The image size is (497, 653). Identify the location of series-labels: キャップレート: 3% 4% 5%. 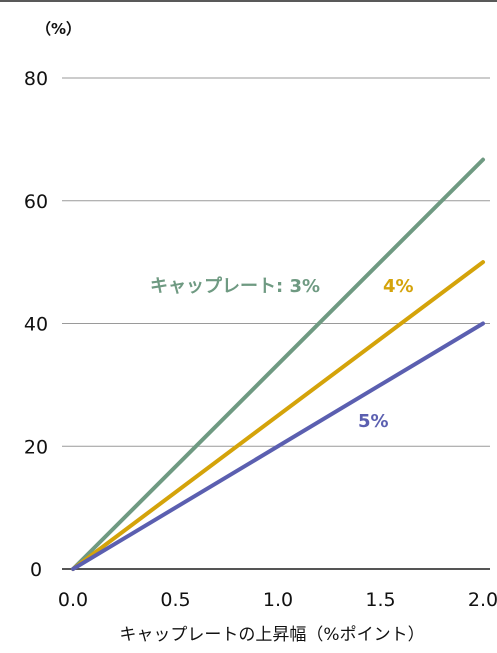
(282, 353).